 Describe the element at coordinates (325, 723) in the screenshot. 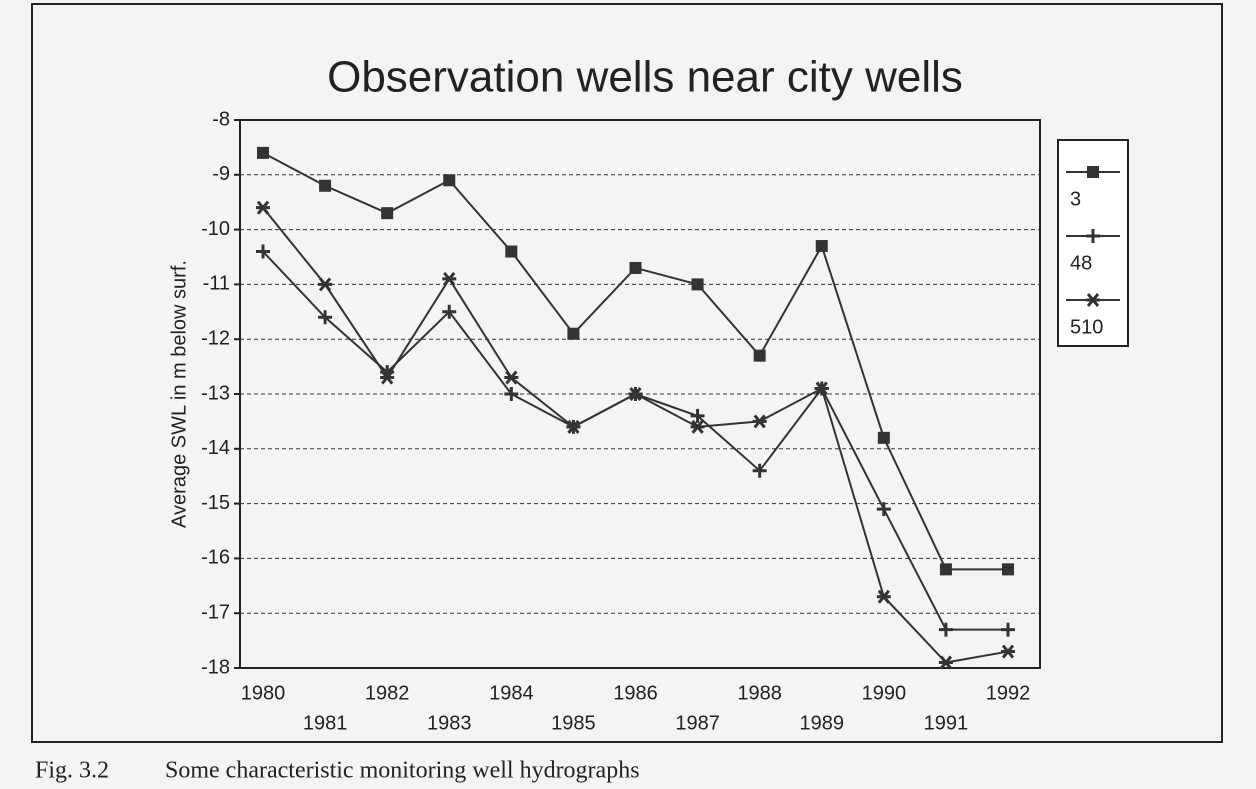

I see `x-tick-label: 1981` at that location.